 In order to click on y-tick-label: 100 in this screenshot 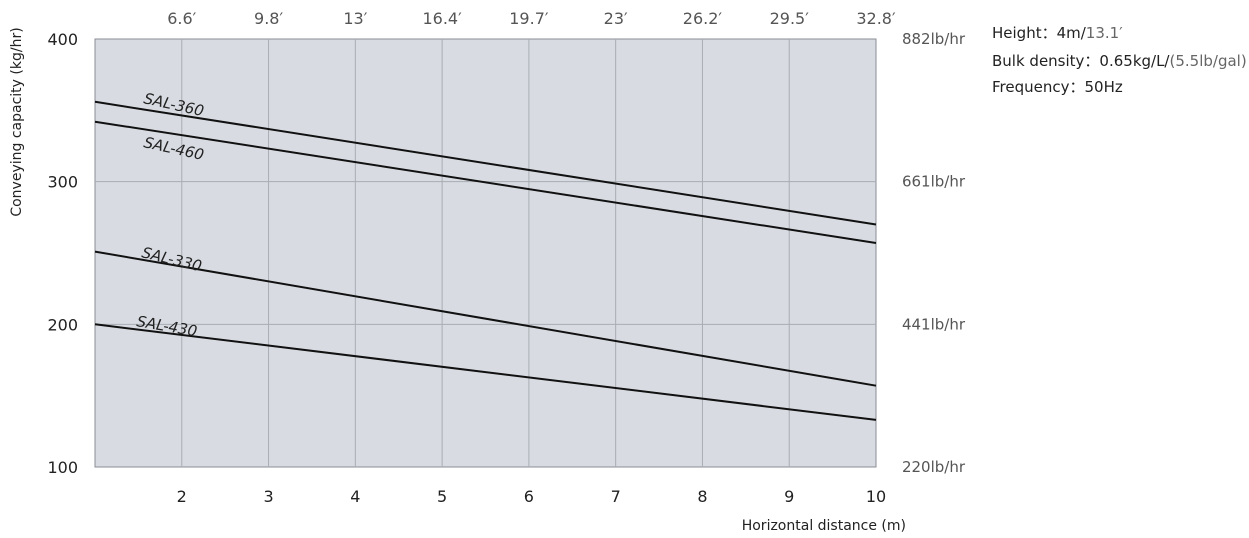, I will do `click(62, 467)`.